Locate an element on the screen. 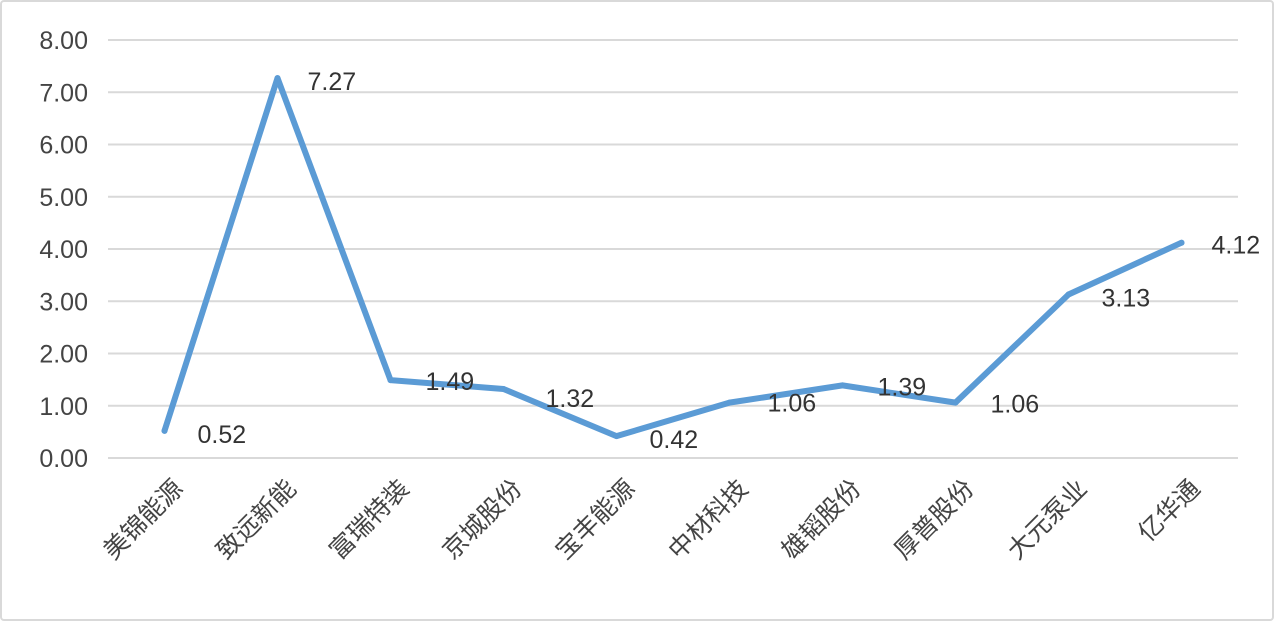 This screenshot has height=629, width=1280. x-tick-label: 大元泵业 is located at coordinates (1047, 519).